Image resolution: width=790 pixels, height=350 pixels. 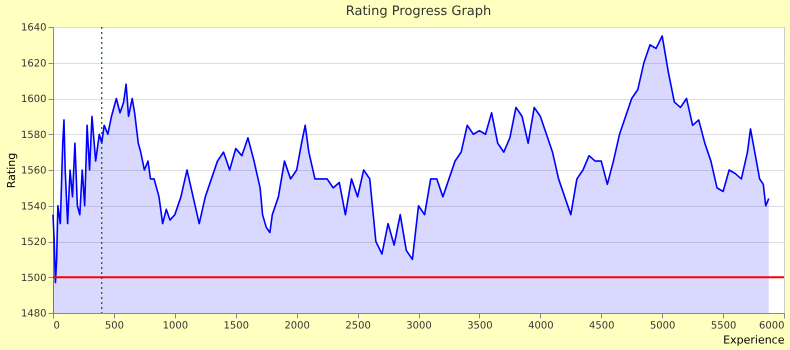 What do you see at coordinates (236, 326) in the screenshot?
I see `x-tick-label: 1500` at bounding box center [236, 326].